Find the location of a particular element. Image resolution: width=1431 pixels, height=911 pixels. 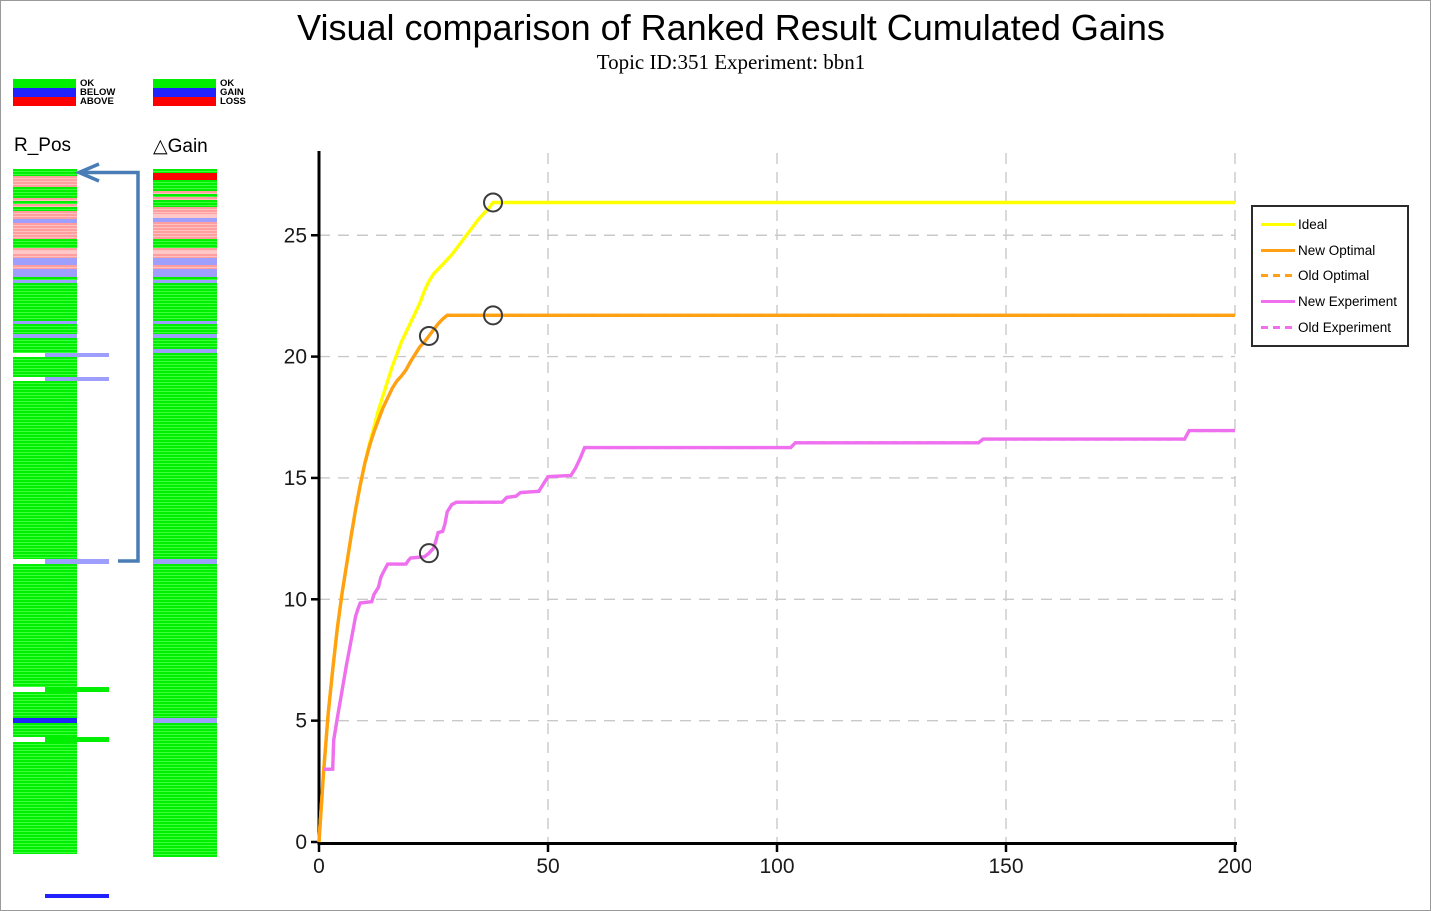

chart-legend-item: Old Experiment is located at coordinates (1330, 327).